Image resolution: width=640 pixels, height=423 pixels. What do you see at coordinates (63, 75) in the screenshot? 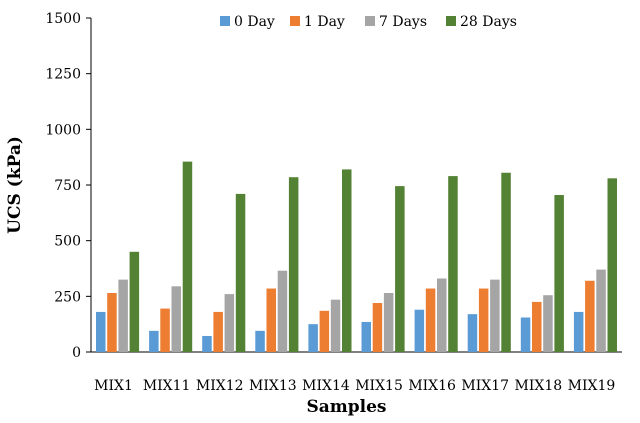
I see `y-tick-label: 1250` at bounding box center [63, 75].